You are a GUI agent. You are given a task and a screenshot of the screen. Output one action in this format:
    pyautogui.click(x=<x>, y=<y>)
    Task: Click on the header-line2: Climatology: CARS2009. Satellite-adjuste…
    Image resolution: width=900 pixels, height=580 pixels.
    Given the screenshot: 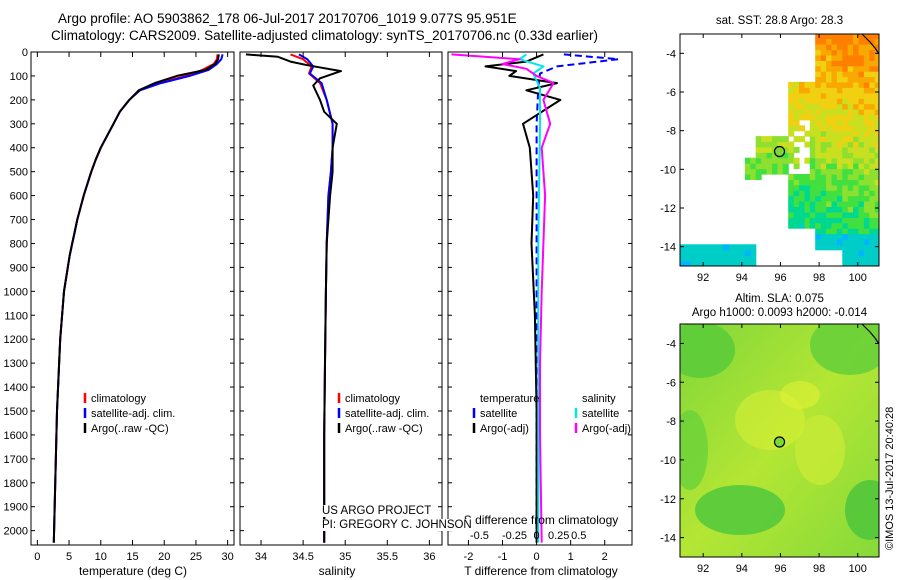 What is the action you would take?
    pyautogui.click(x=325, y=35)
    